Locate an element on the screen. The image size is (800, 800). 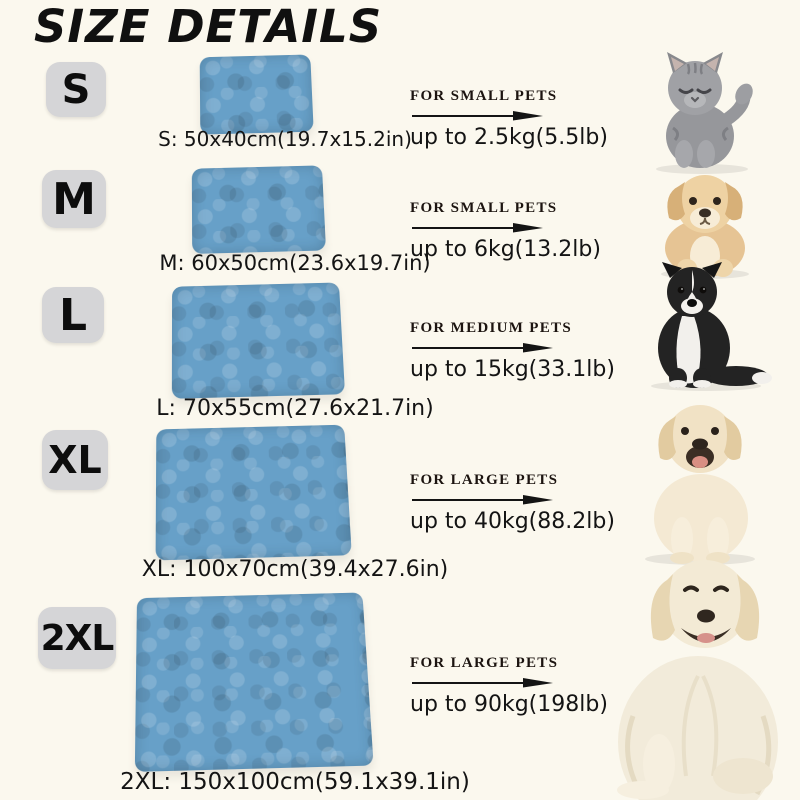
pet-info-block: FOR LARGE PETS up to 40kg(88.2lb) is located at coordinates (512, 503).